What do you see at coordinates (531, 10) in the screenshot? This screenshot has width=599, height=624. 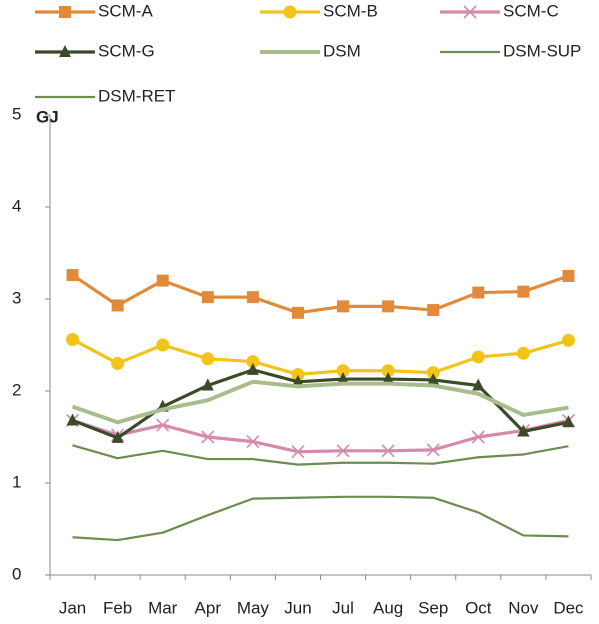 I see `legend-label: SCM-C` at bounding box center [531, 10].